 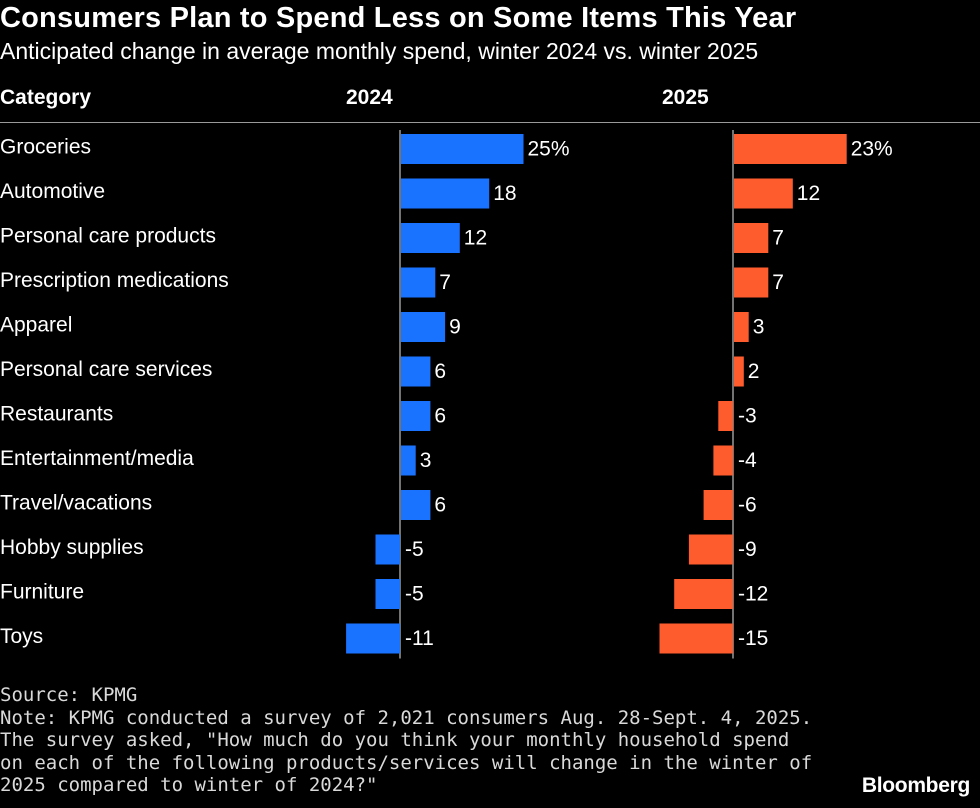 I want to click on value-label-2025: -9, so click(x=747, y=549).